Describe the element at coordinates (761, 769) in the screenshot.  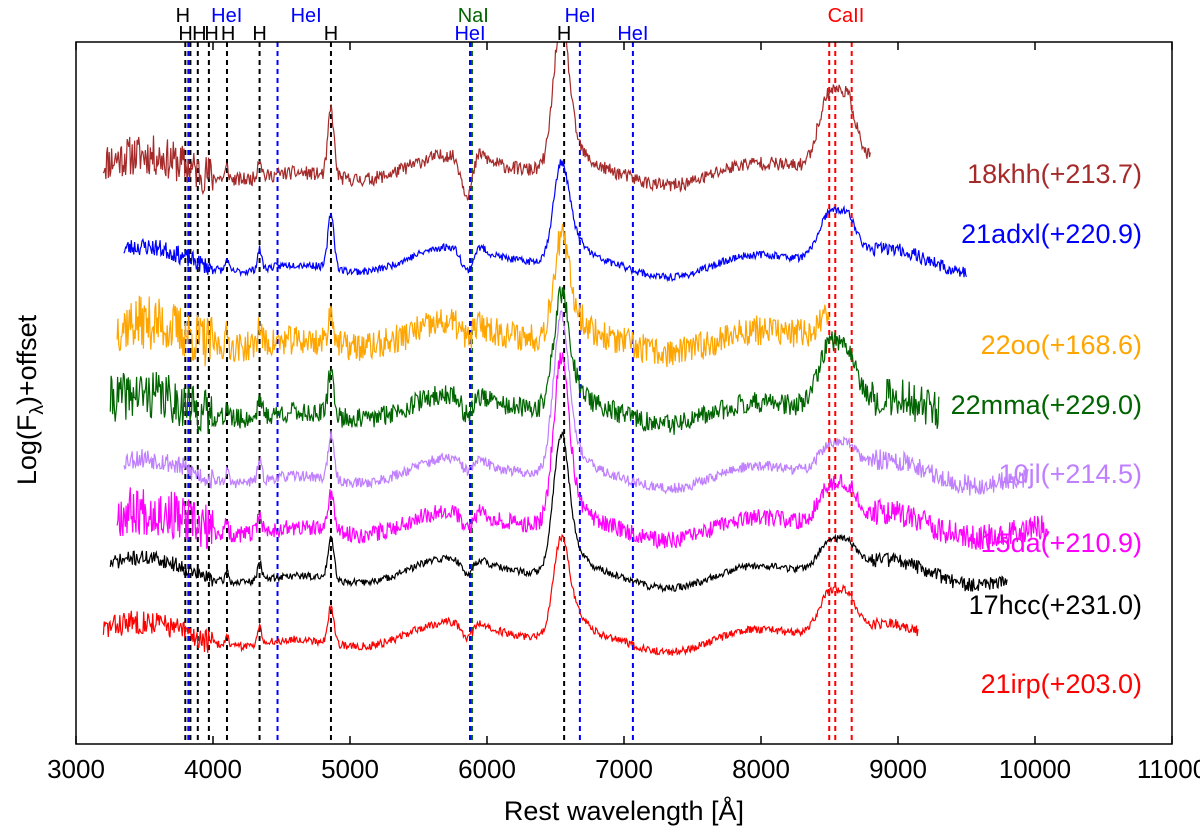
I see `x-tick-label: 8000` at that location.